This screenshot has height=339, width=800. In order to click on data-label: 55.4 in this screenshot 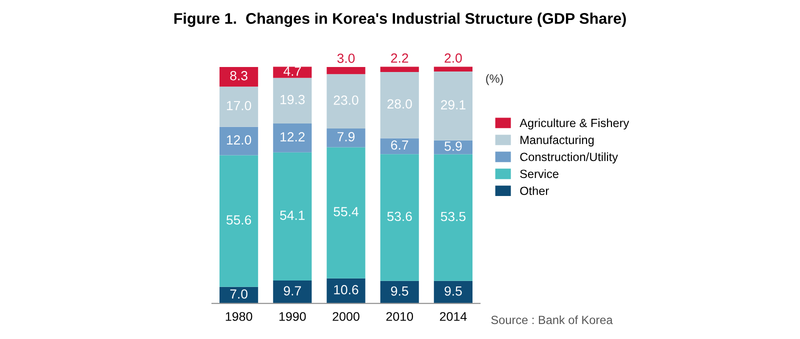, I will do `click(346, 211)`.